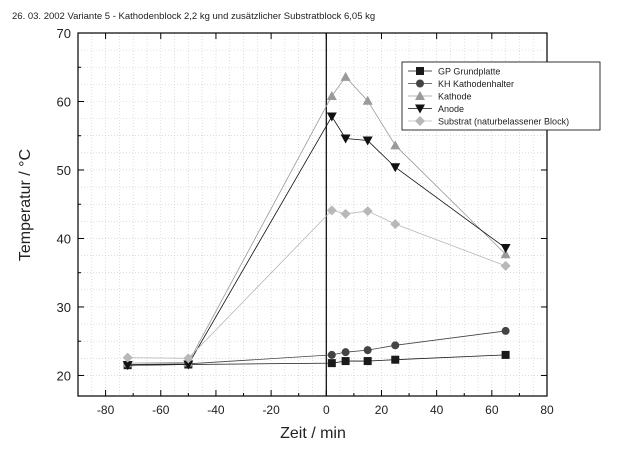 The image size is (618, 450). I want to click on y-tick-label: 60, so click(64, 101).